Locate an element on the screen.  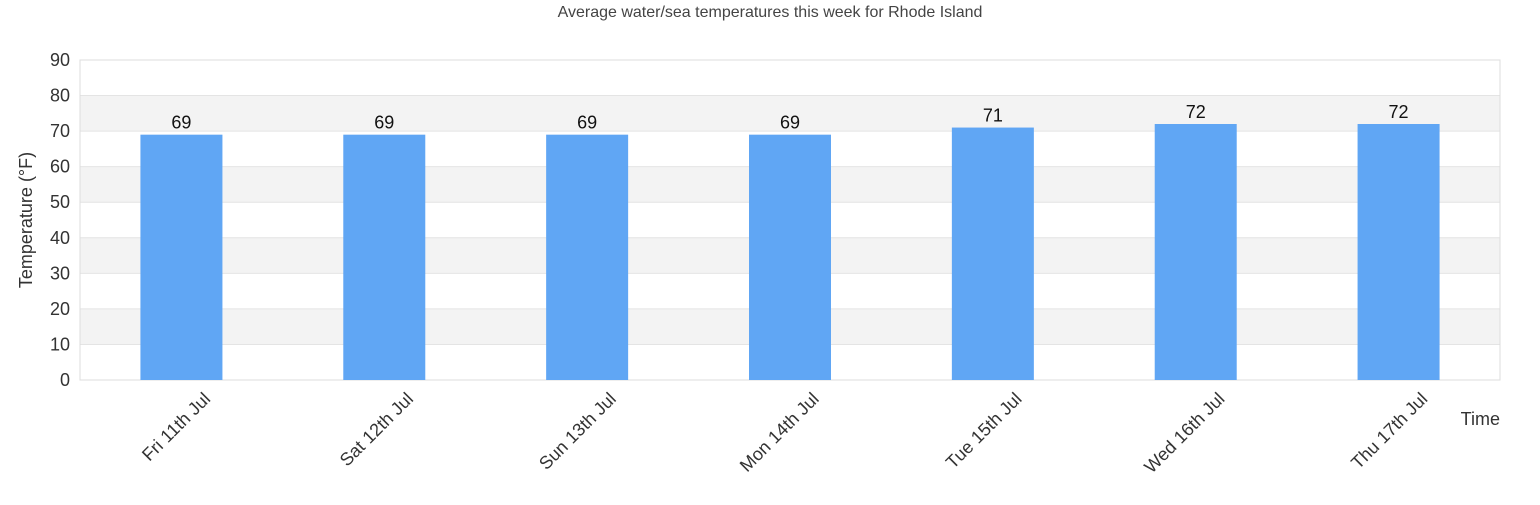
bar-mon-14th-jul is located at coordinates (790, 257).